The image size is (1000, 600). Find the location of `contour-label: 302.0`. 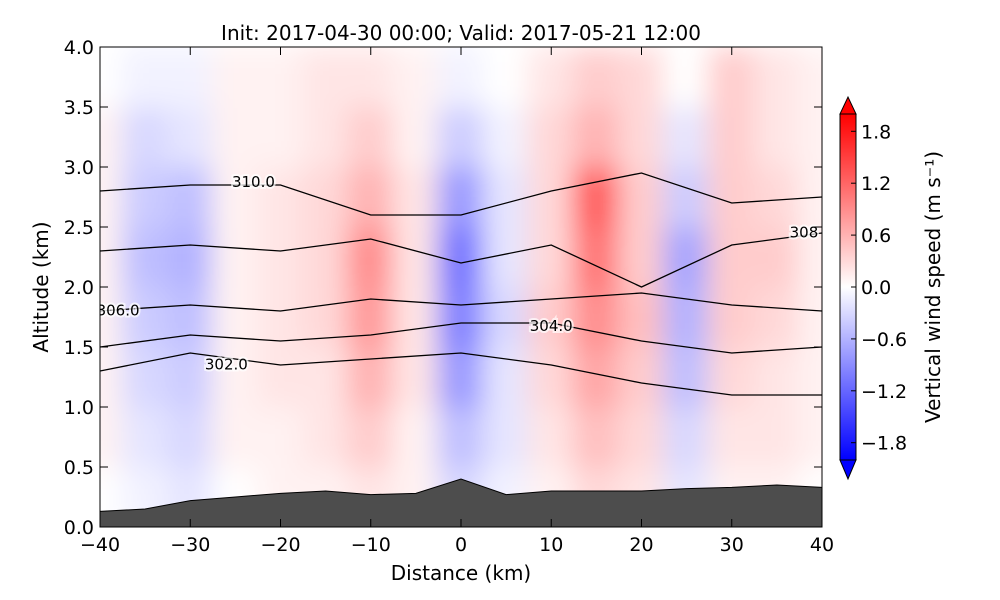

contour-label: 302.0 is located at coordinates (226, 365).